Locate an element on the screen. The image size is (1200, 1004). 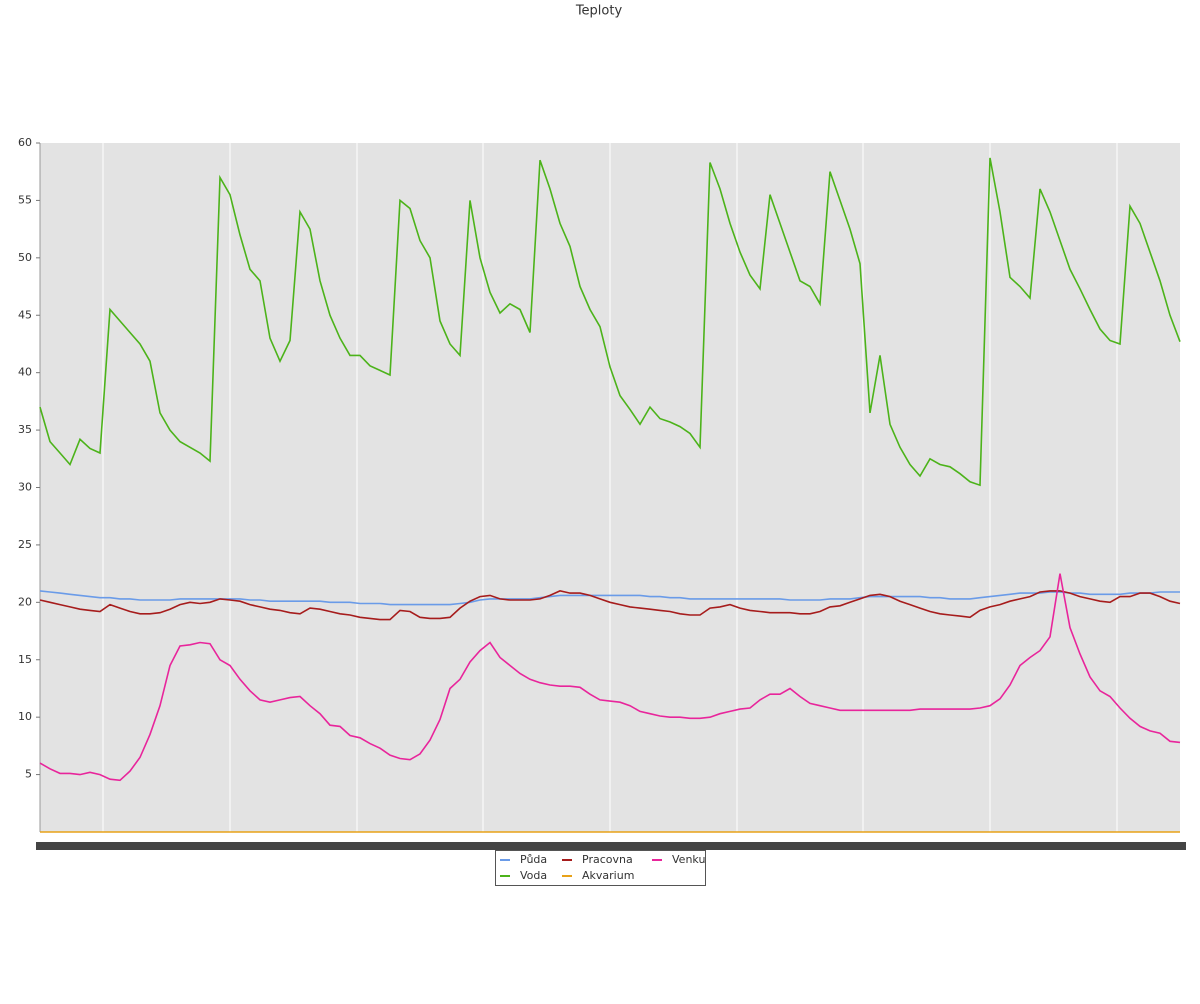
y-tick-label: 55 is located at coordinates (25, 199).